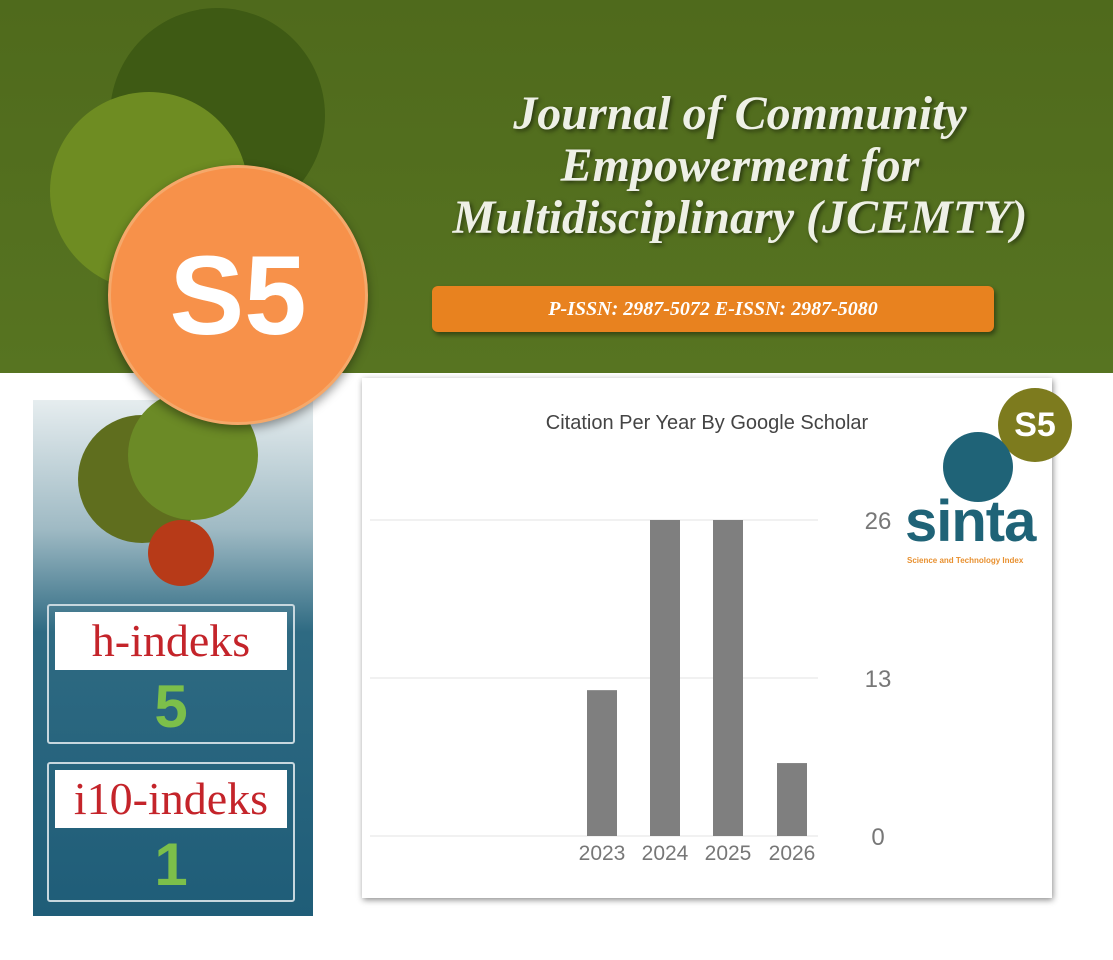 This screenshot has height=960, width=1113. I want to click on h-index-value: 5, so click(171, 706).